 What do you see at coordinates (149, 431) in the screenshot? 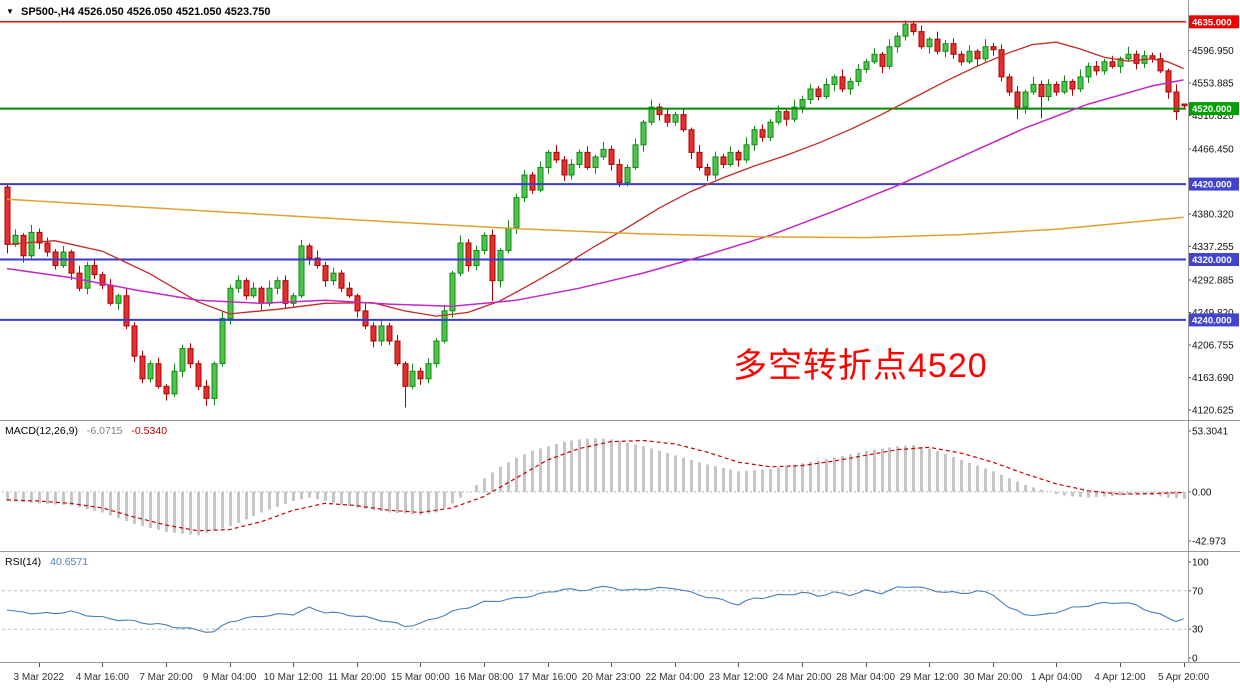
I see `macd-signal-value: -0.5340` at bounding box center [149, 431].